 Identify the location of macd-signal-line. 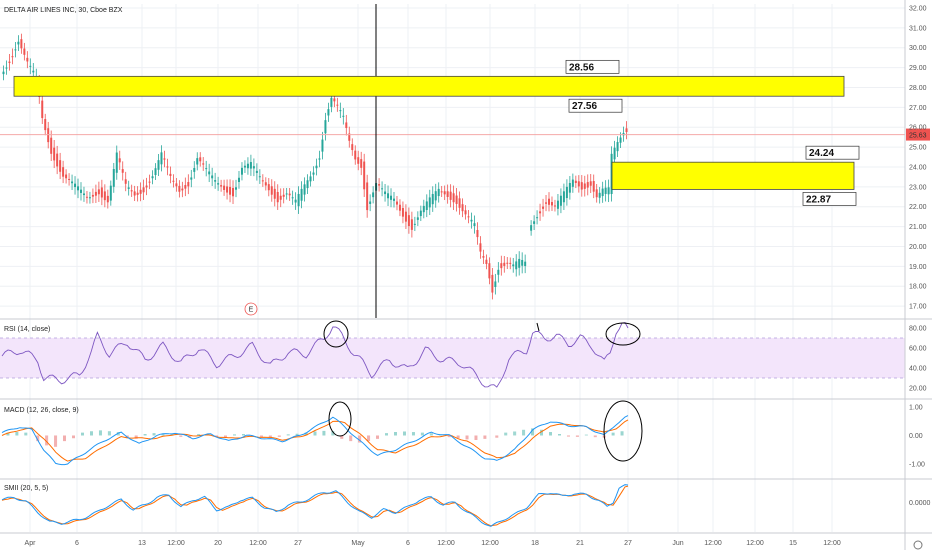
(315, 440).